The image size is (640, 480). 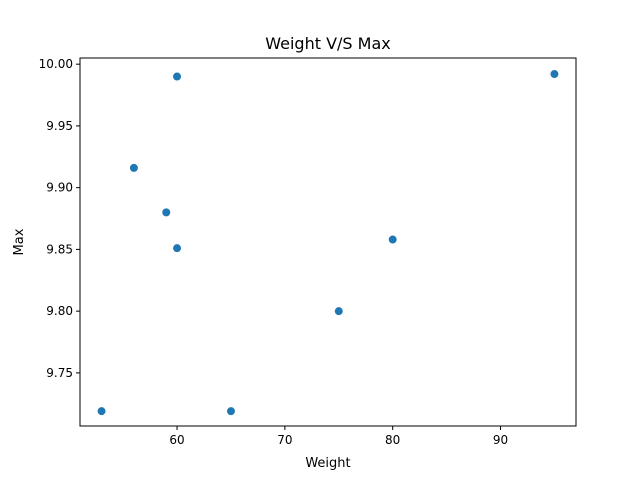 What do you see at coordinates (500, 440) in the screenshot?
I see `x-tick-label: 90` at bounding box center [500, 440].